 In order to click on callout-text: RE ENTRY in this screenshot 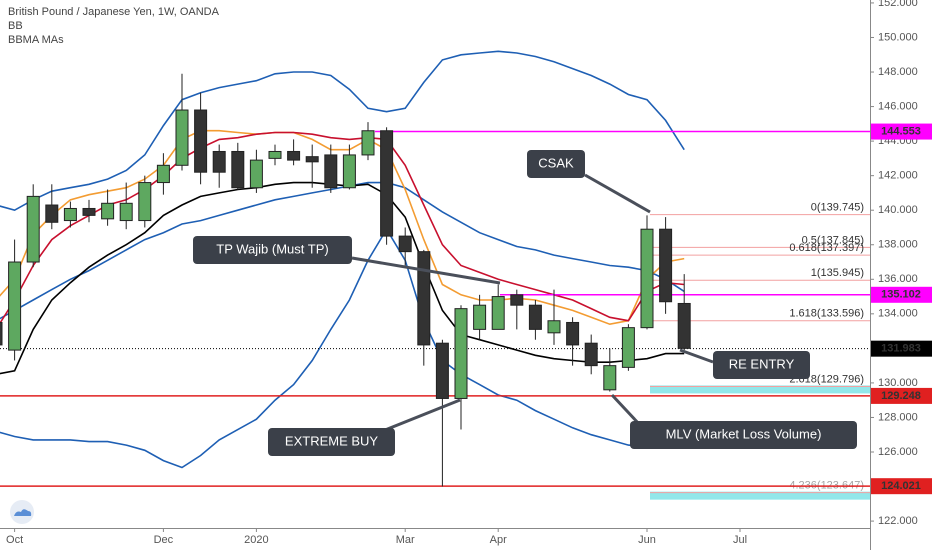, I will do `click(762, 363)`.